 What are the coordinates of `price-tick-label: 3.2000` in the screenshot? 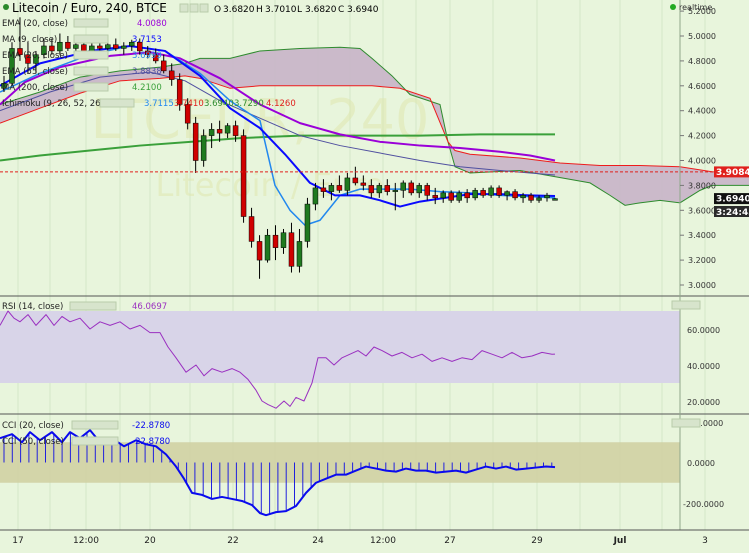 It's located at (702, 260).